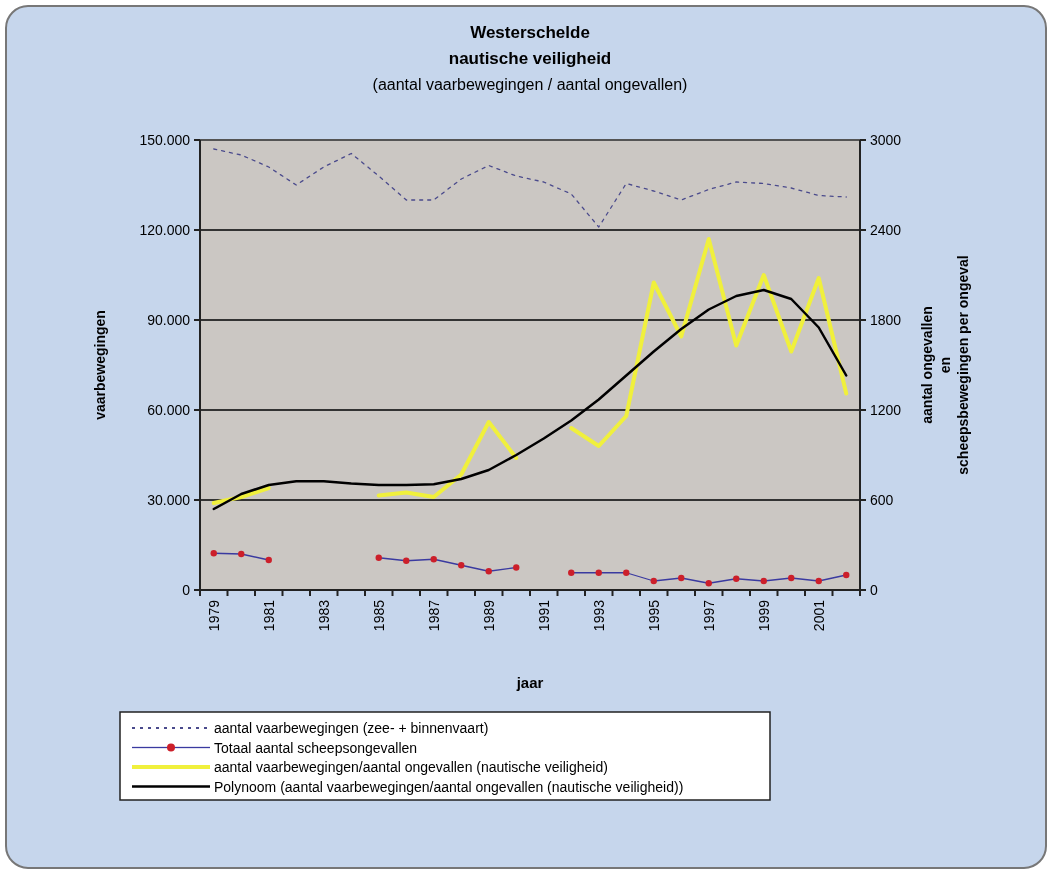 The height and width of the screenshot is (874, 1052). What do you see at coordinates (886, 410) in the screenshot?
I see `y2-tick-label: 1200` at bounding box center [886, 410].